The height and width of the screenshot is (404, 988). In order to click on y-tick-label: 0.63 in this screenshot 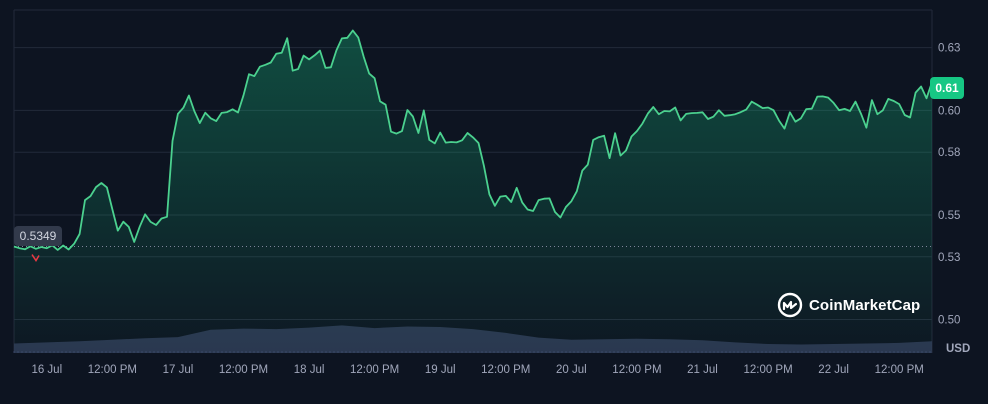, I will do `click(949, 49)`.